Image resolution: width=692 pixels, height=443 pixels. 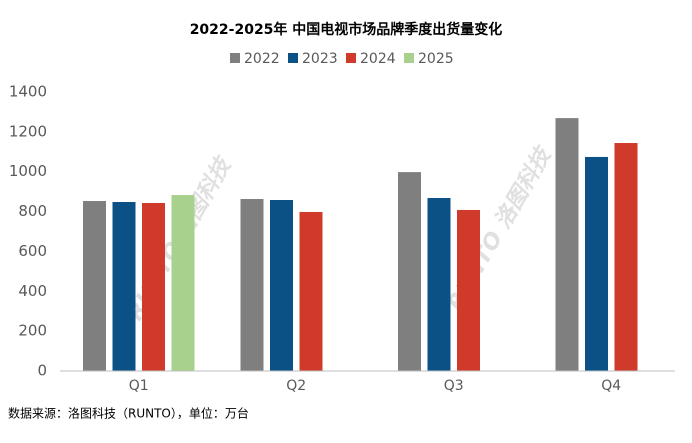 I want to click on x-tick-label: Q3, so click(x=454, y=386).